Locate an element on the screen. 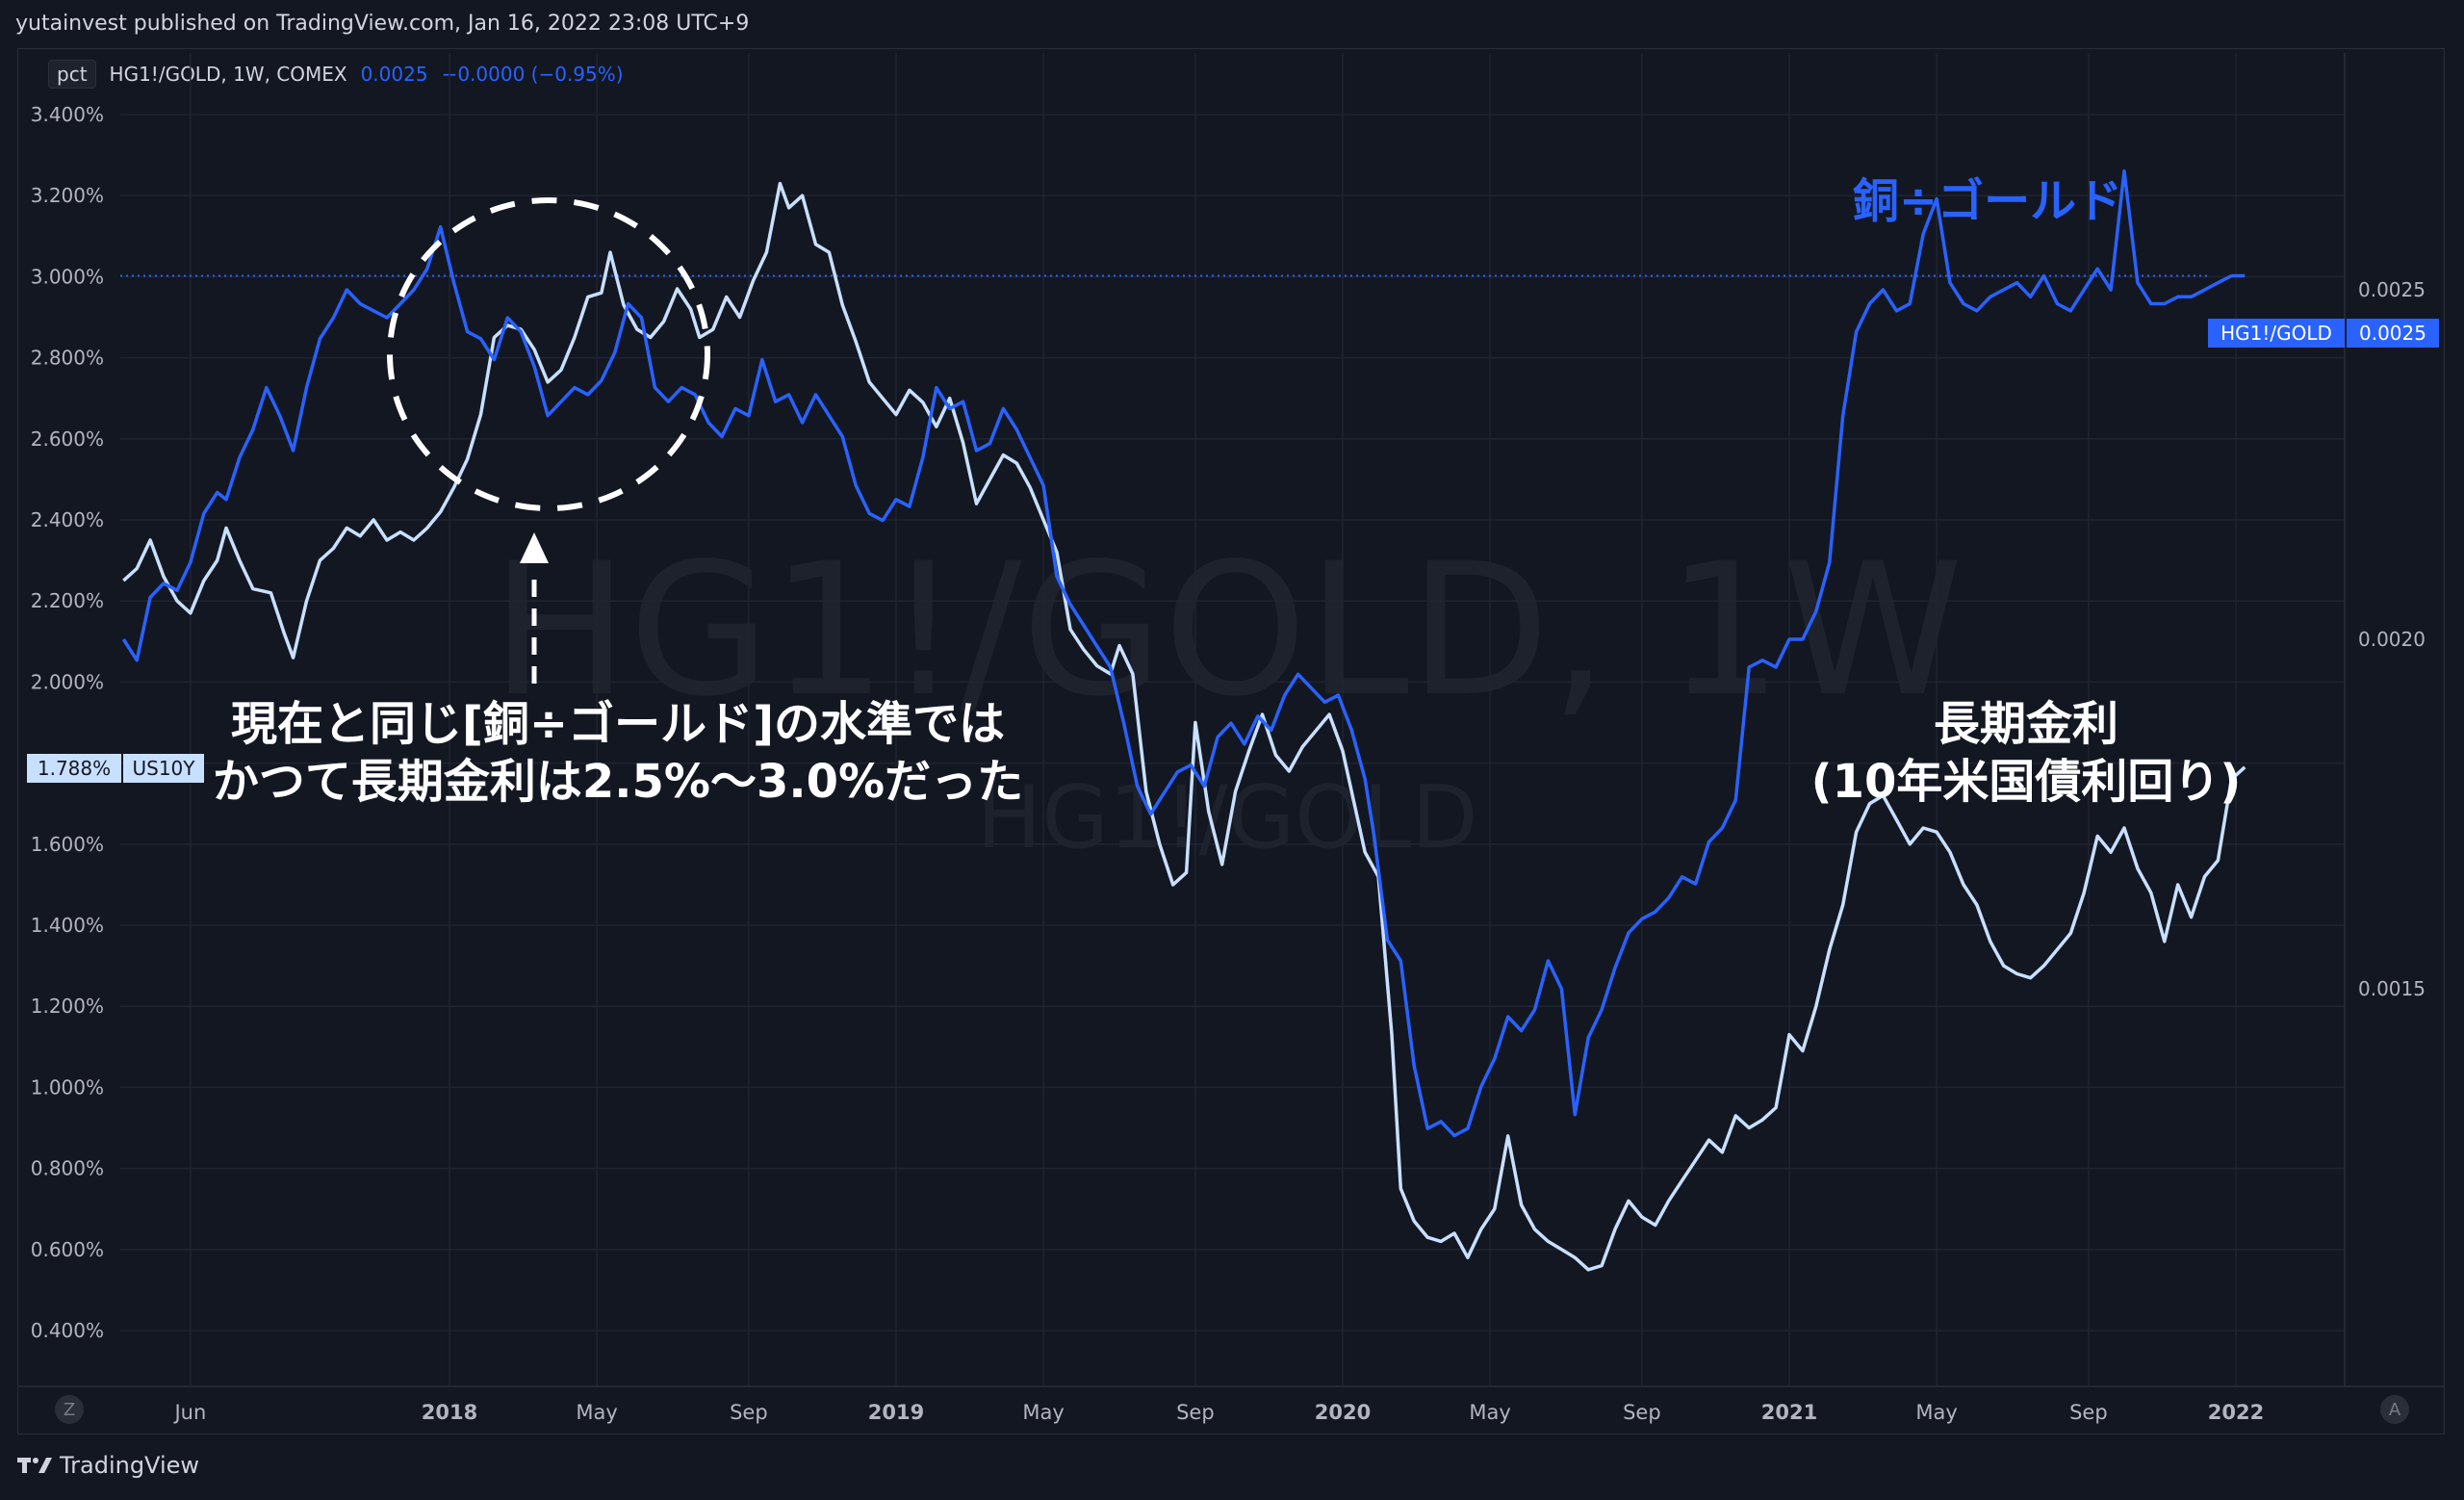 Image resolution: width=2464 pixels, height=1500 pixels. legend-value: 0.0025 is located at coordinates (394, 74).